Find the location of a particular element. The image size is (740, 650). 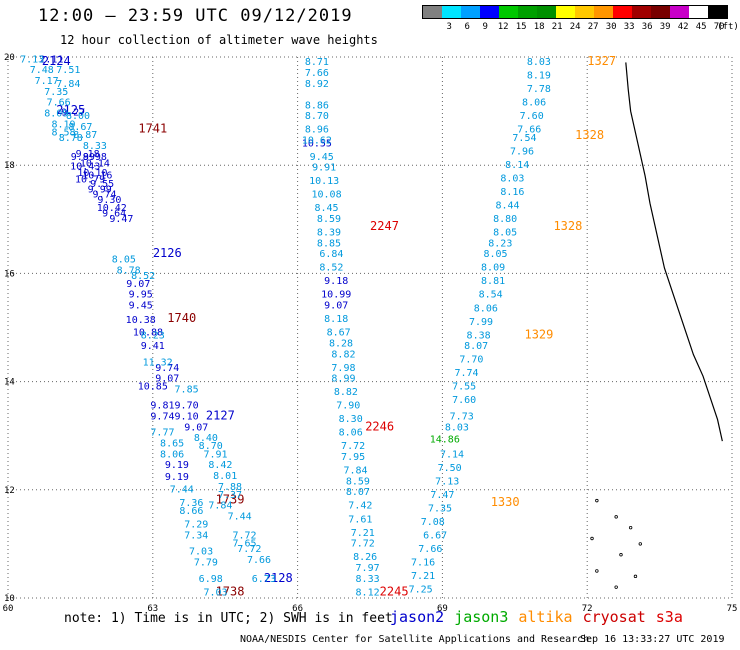

swh-value: 9.89 is located at coordinates (83, 157).